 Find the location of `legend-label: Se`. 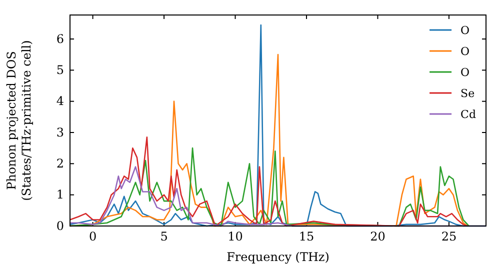

legend-label: Se is located at coordinates (467, 93).